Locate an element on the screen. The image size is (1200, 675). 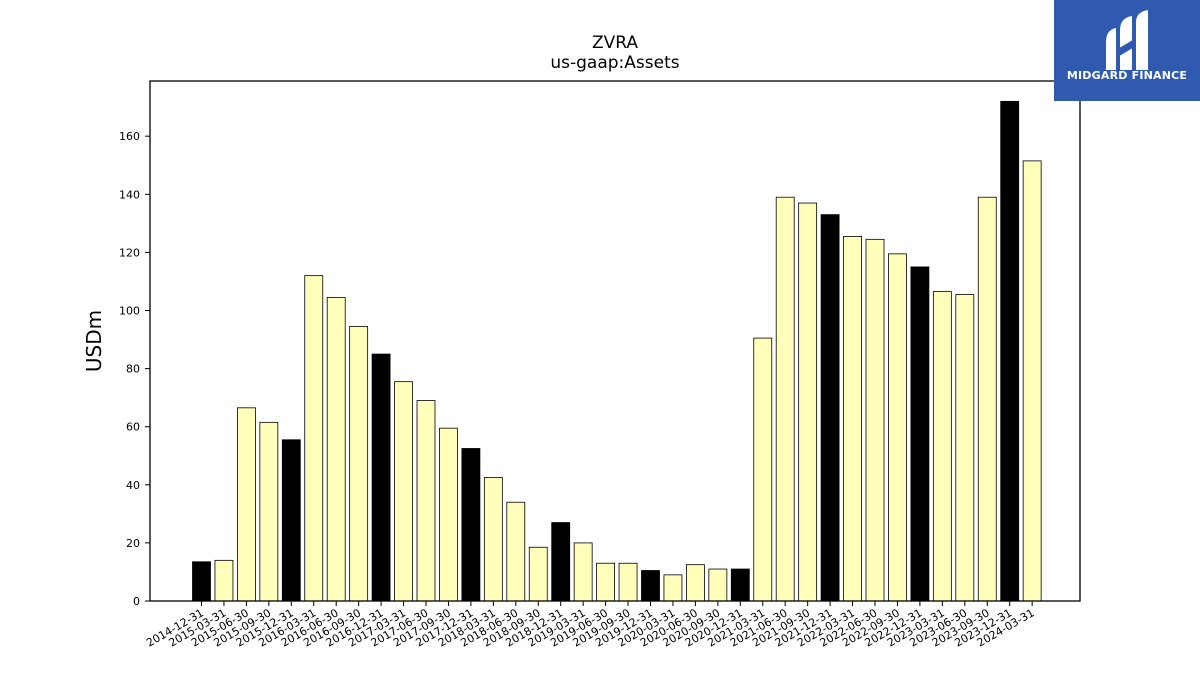
y-tick-label: 140 is located at coordinates (129, 194).